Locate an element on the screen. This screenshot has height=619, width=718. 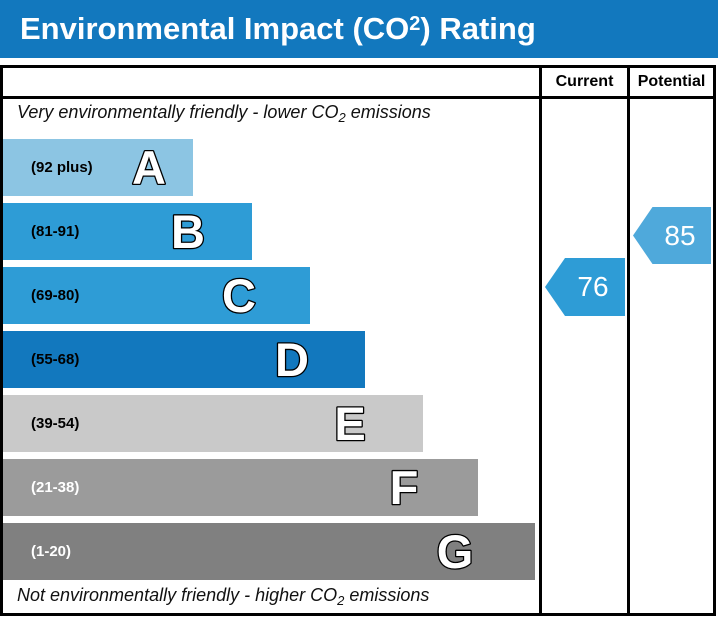
rating-band: (1-20) G is located at coordinates (269, 551).